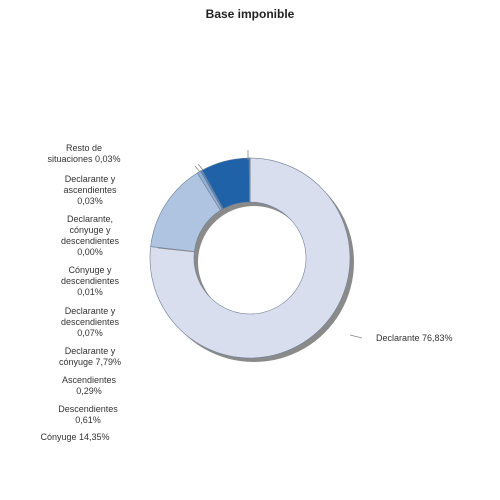  I want to click on label-resto-de-situaciones: Resto de situaciones 0,03%, so click(84, 153).